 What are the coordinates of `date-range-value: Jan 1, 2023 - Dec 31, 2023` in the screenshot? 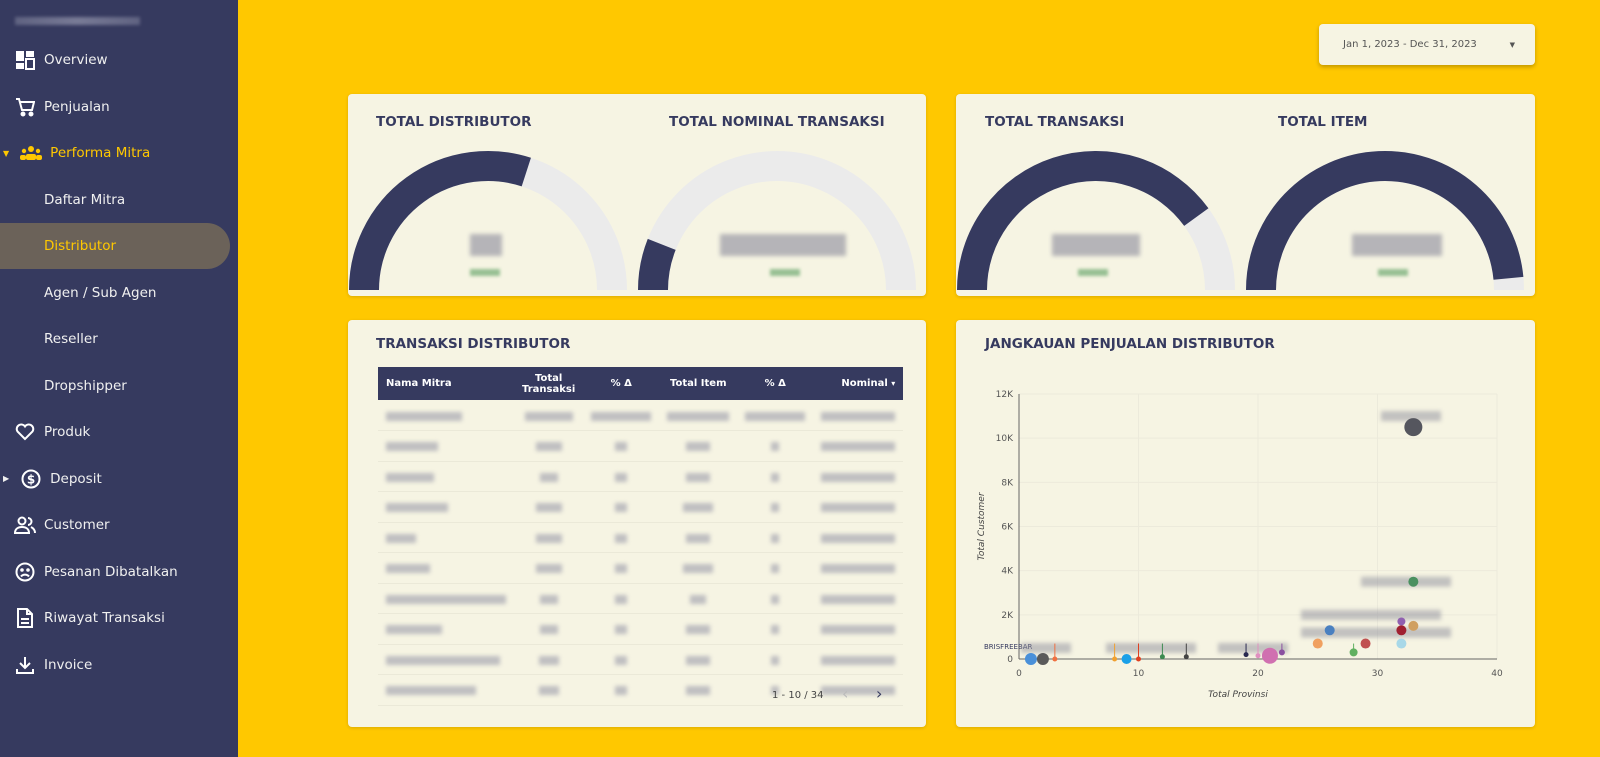 It's located at (1410, 44).